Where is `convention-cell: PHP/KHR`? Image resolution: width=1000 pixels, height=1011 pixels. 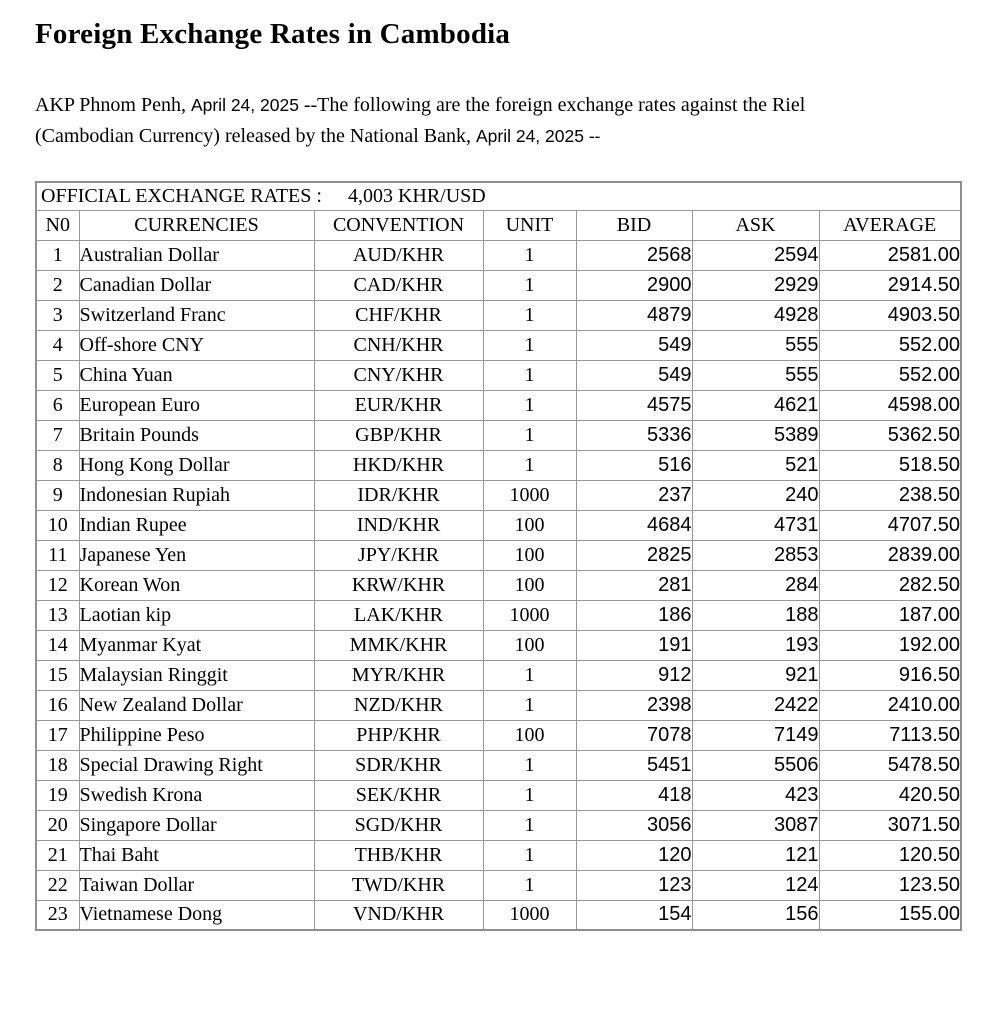
convention-cell: PHP/KHR is located at coordinates (398, 735).